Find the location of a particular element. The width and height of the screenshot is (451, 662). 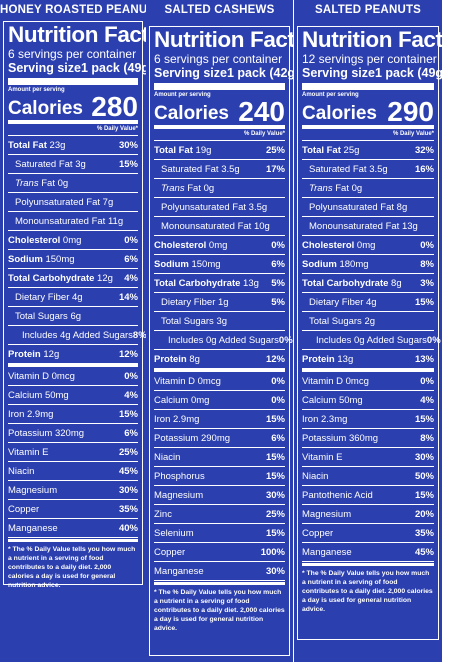

vitamin-label: Potassium 360mg is located at coordinates (340, 438).